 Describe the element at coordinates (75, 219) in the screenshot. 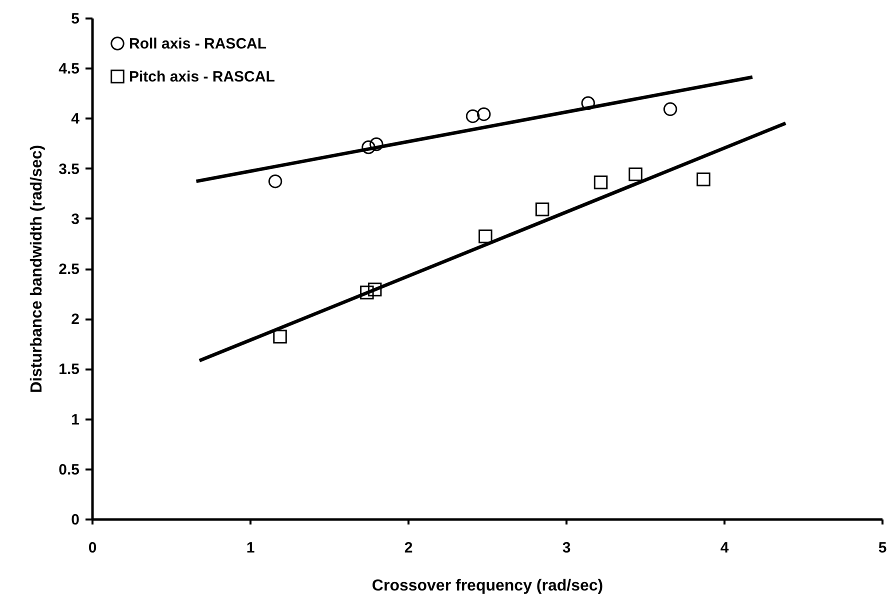

I see `y-tick-label: 3` at that location.